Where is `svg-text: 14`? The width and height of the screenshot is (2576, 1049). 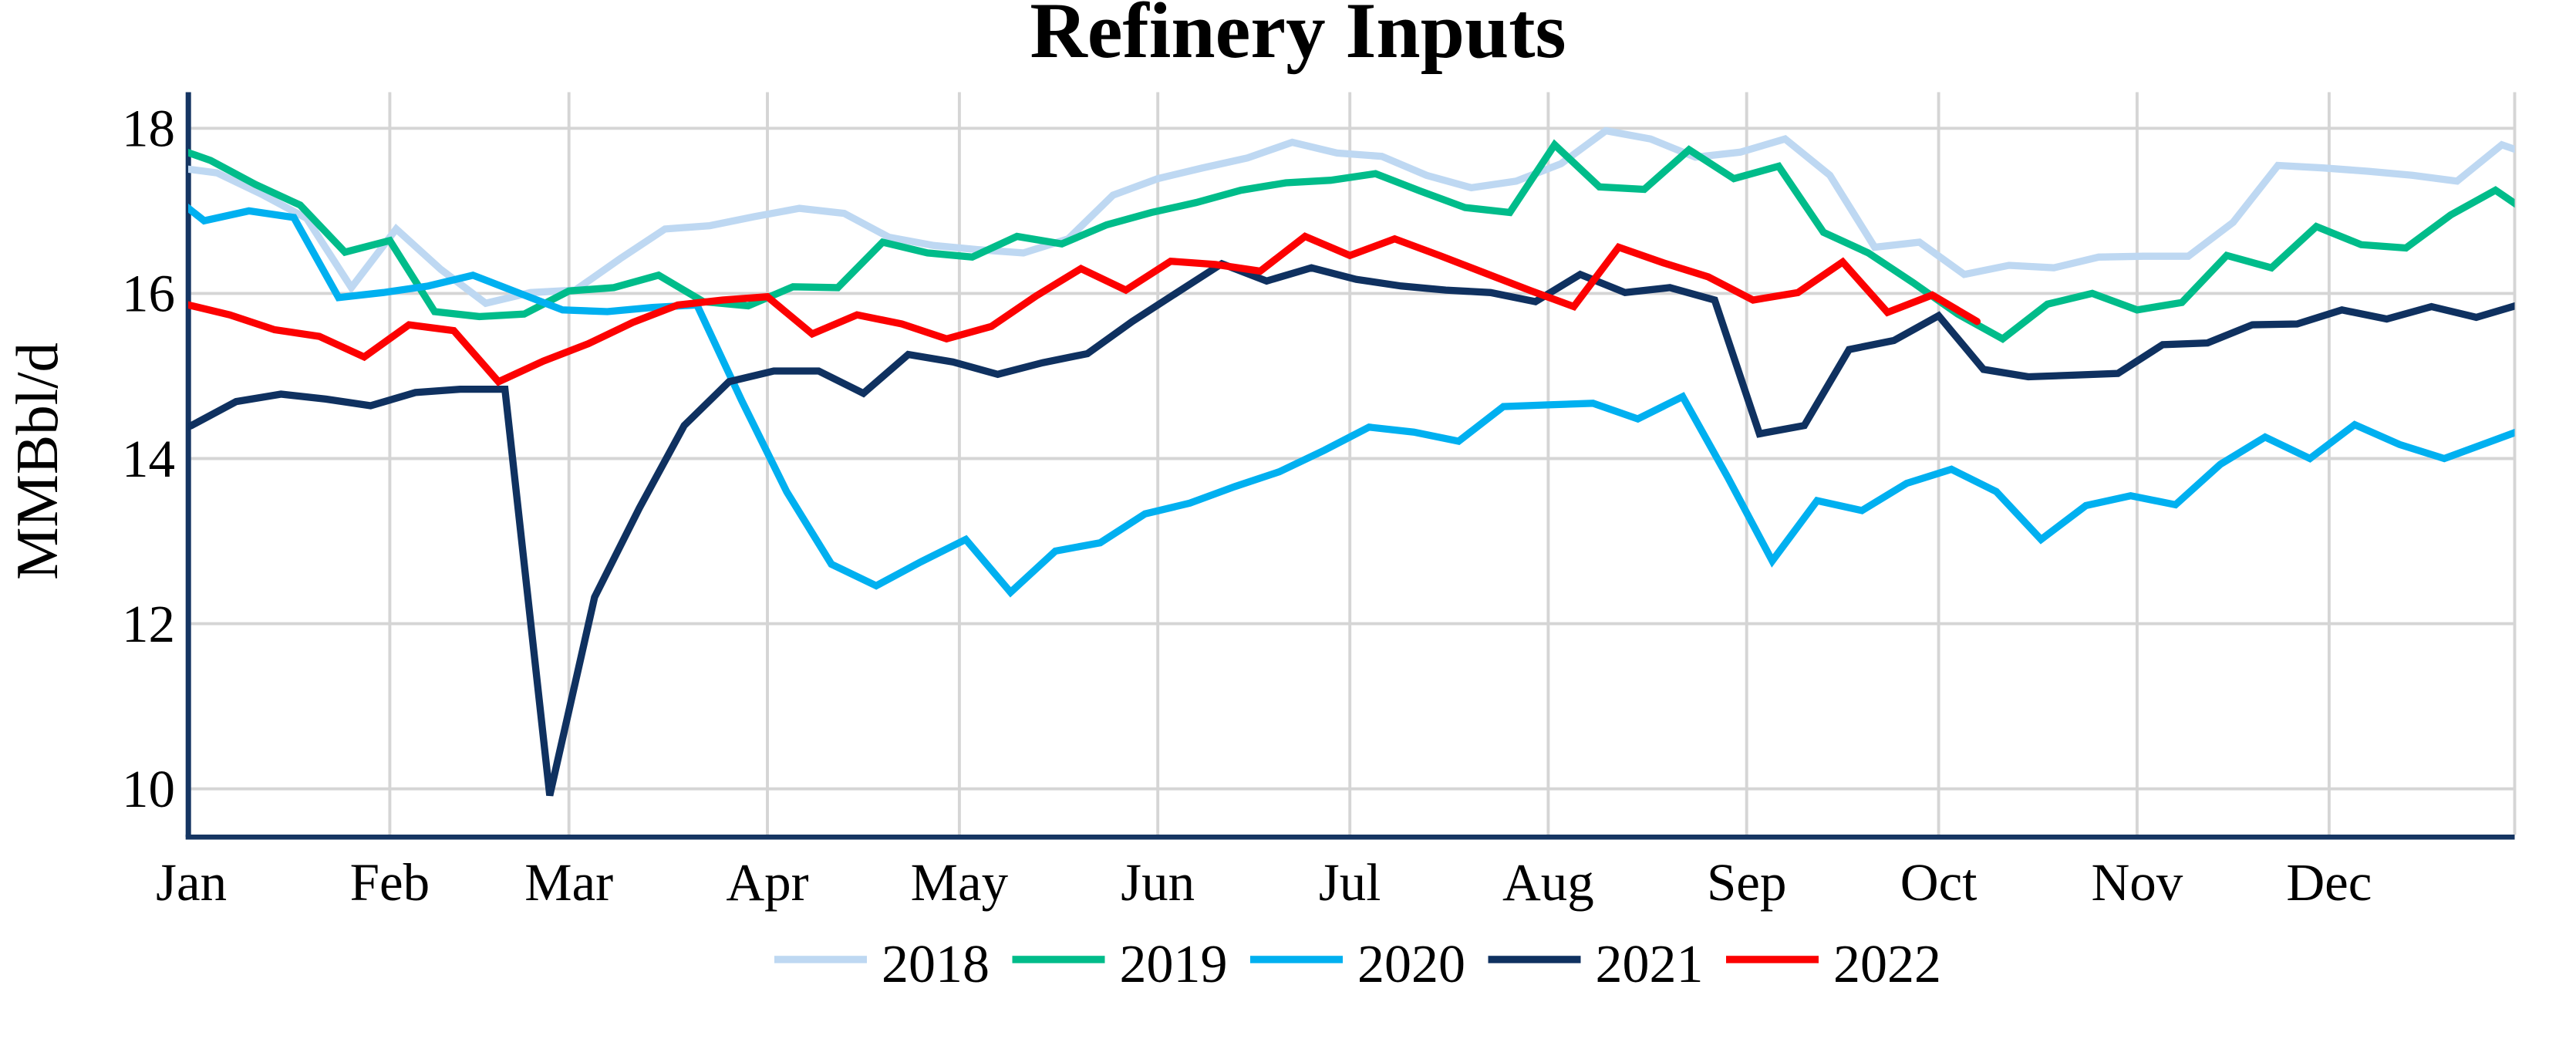 svg-text: 14 is located at coordinates (148, 459).